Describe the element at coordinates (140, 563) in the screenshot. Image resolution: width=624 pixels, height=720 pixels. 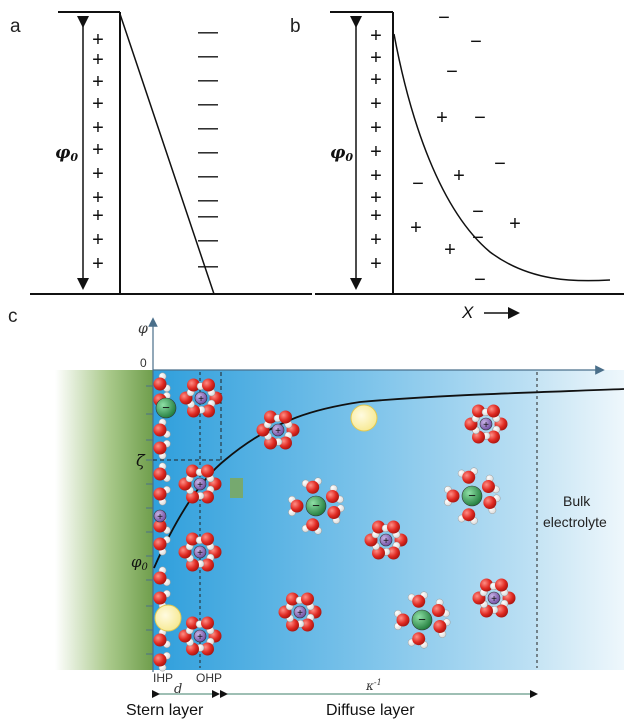
I see `phi0-label: φ0` at that location.